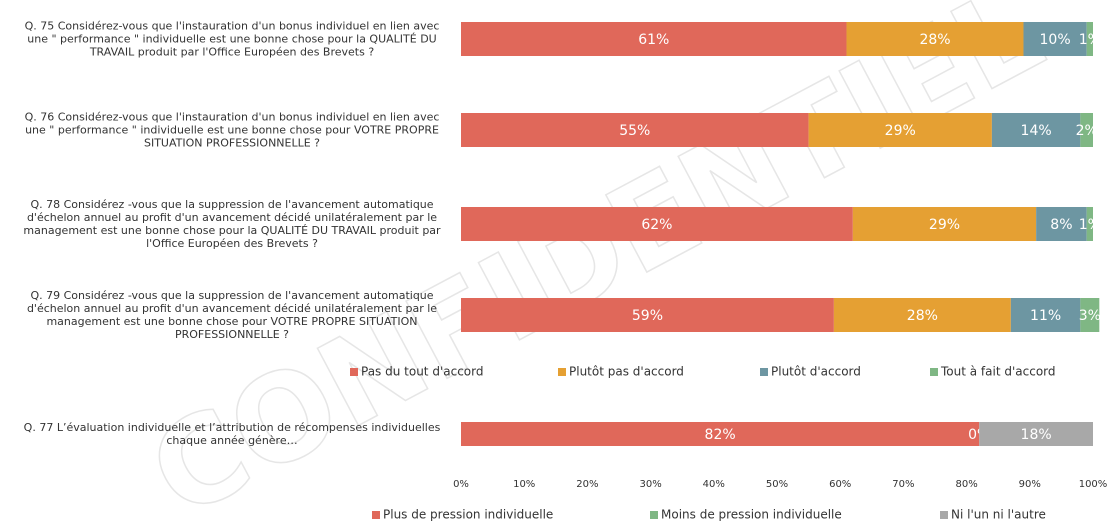 The height and width of the screenshot is (527, 1115). What do you see at coordinates (524, 484) in the screenshot?
I see `x-tick-label: 10%` at bounding box center [524, 484].